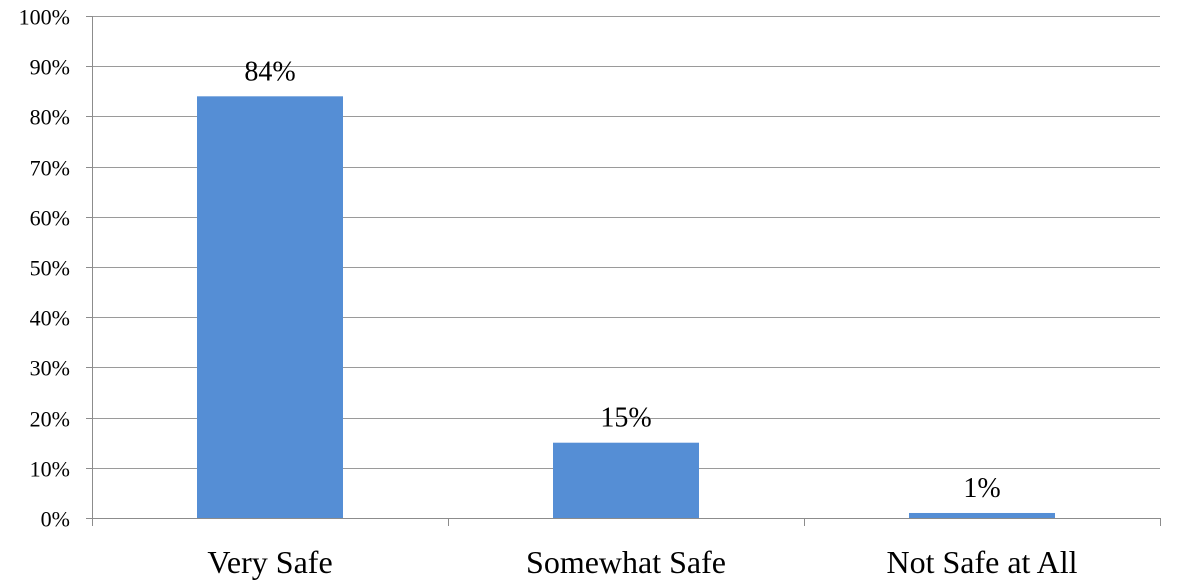 Image resolution: width=1186 pixels, height=583 pixels. What do you see at coordinates (50, 368) in the screenshot?
I see `y-tick-label: 30%` at bounding box center [50, 368].